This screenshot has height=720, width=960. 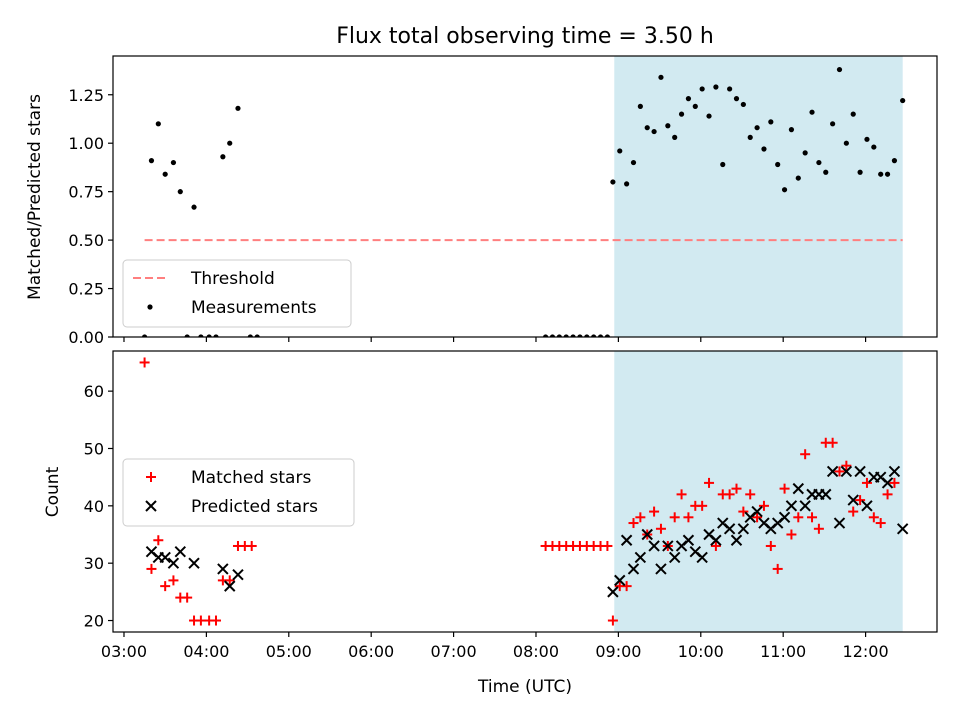 I want to click on x-tick-label: 11:00, so click(x=783, y=651).